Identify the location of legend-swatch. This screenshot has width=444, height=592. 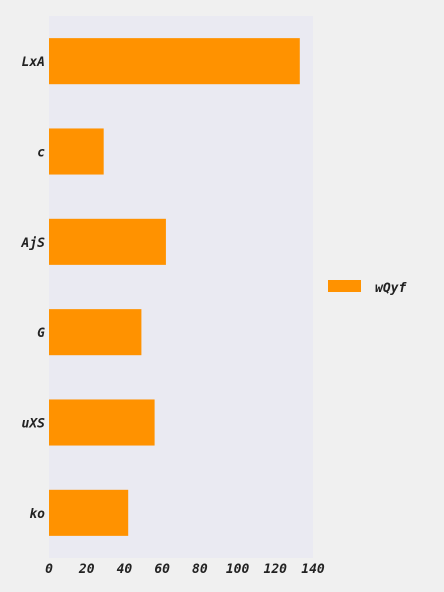
(344, 286).